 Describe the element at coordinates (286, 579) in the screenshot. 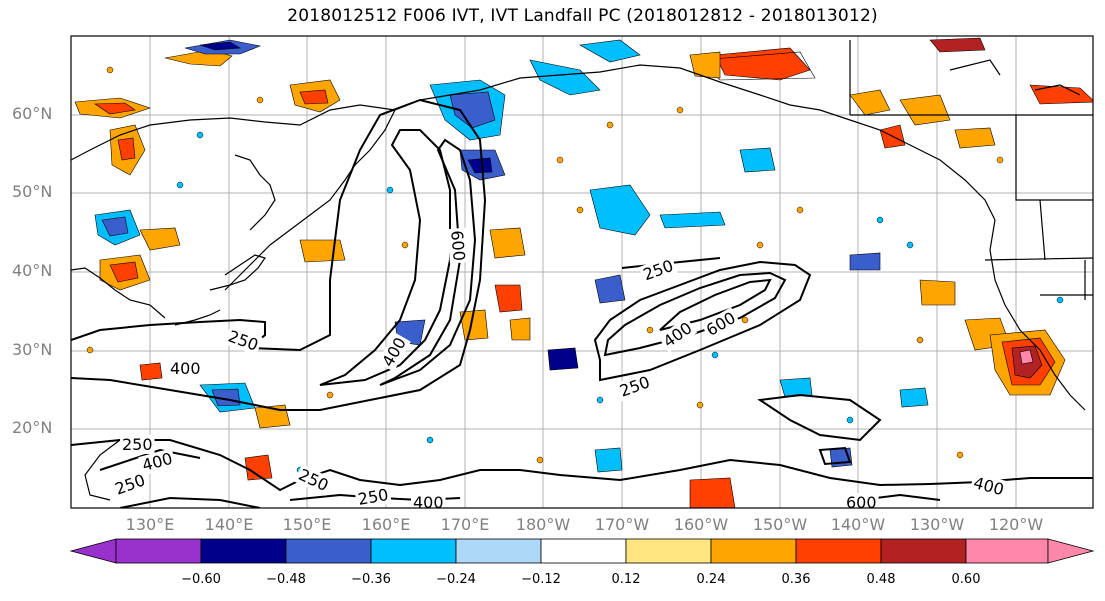

I see `colorbar-tick-label: −0.48` at that location.